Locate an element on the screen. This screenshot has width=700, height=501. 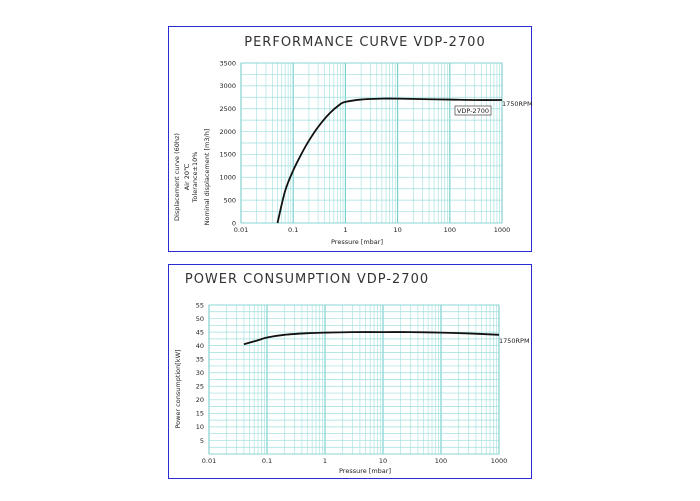
legend-box: VDP-2700 is located at coordinates (473, 110).